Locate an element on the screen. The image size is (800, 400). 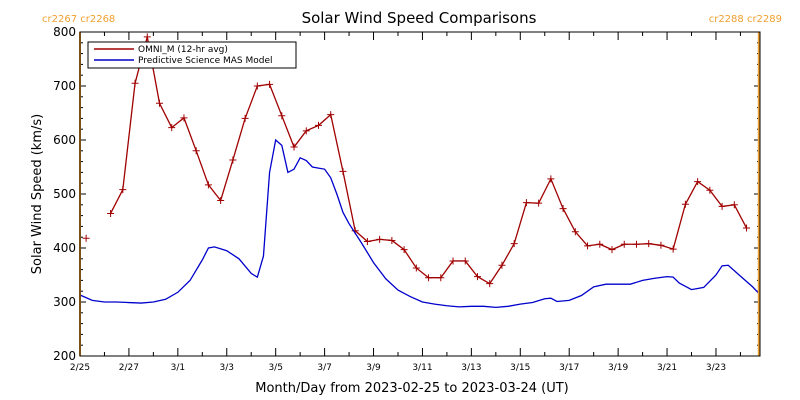
y-tick-label: 300 is located at coordinates (64, 302).